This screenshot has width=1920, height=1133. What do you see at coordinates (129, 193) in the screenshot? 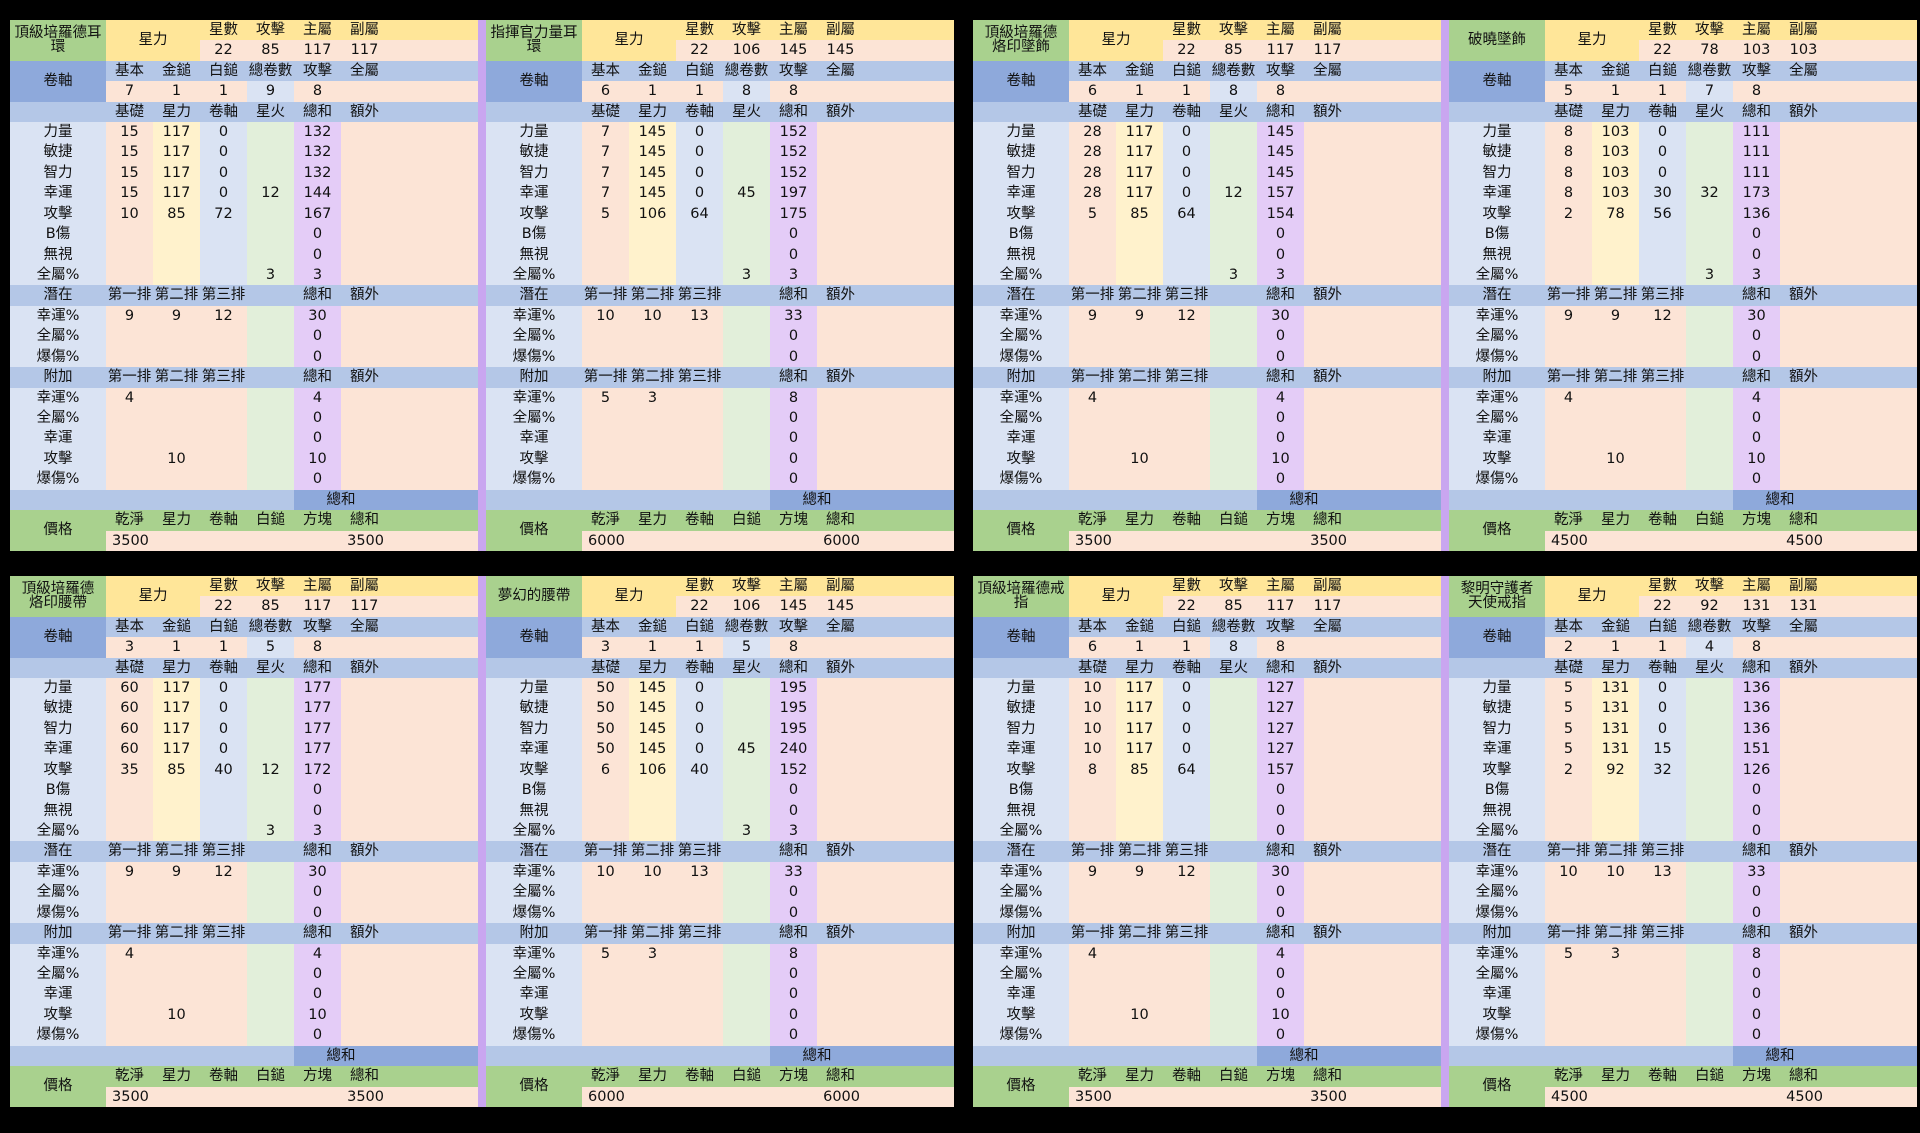
I see `stat-value: 15` at bounding box center [129, 193].